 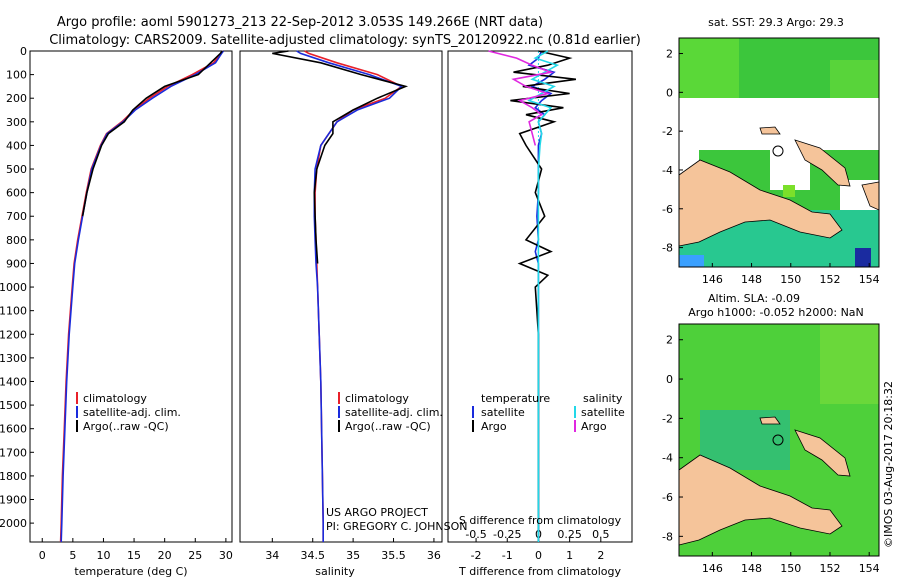 I want to click on legend-heading-salinity: salinity, so click(x=603, y=398).